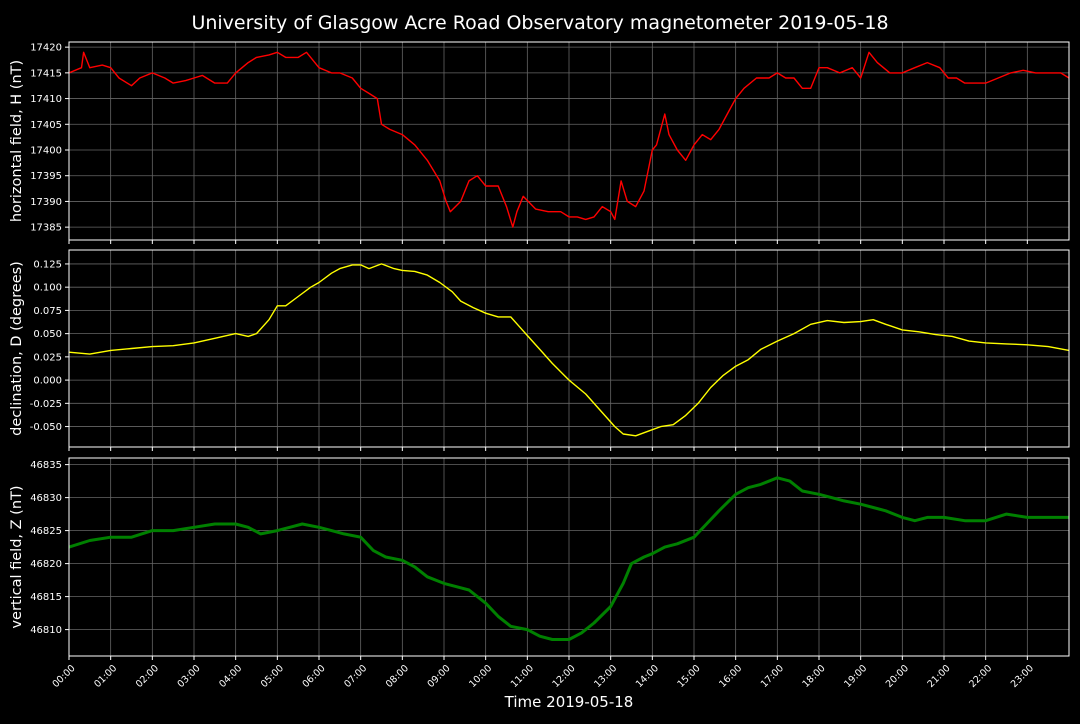 This screenshot has width=1080, height=724. Describe the element at coordinates (47, 334) in the screenshot. I see `y-tick-label: 0.050` at that location.